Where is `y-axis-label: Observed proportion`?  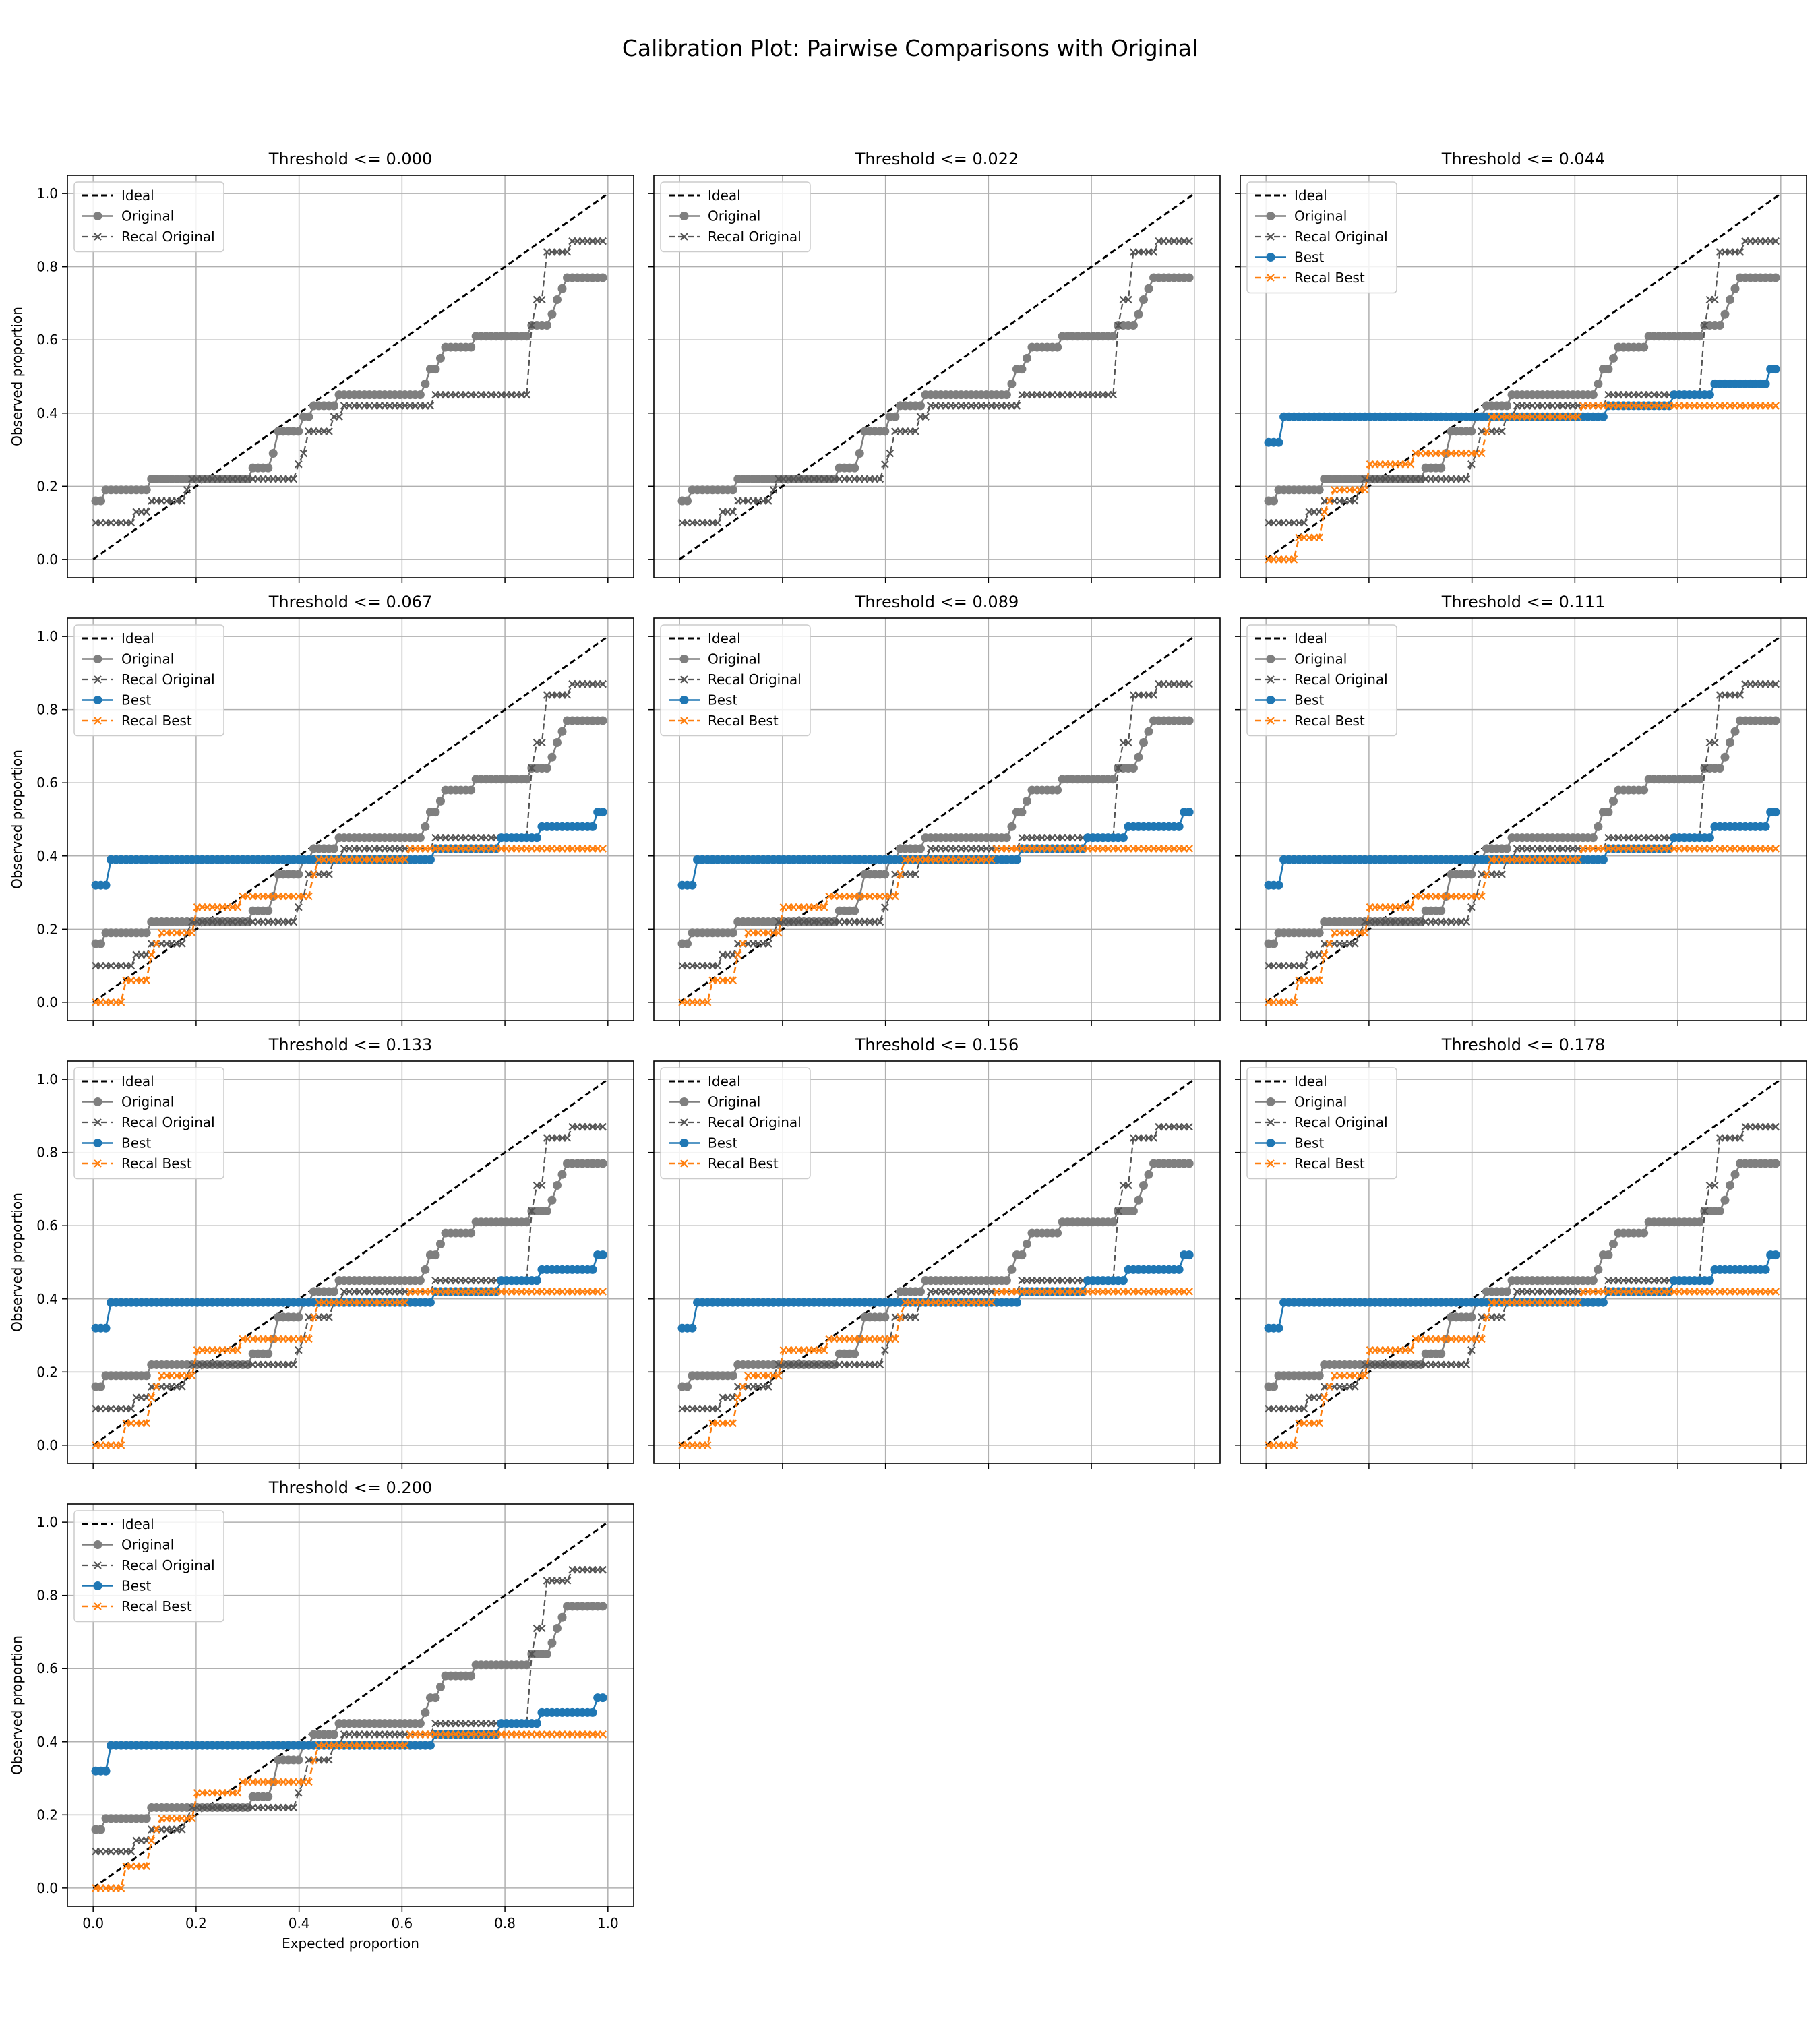
y-axis-label: Observed proportion is located at coordinates (17, 376).